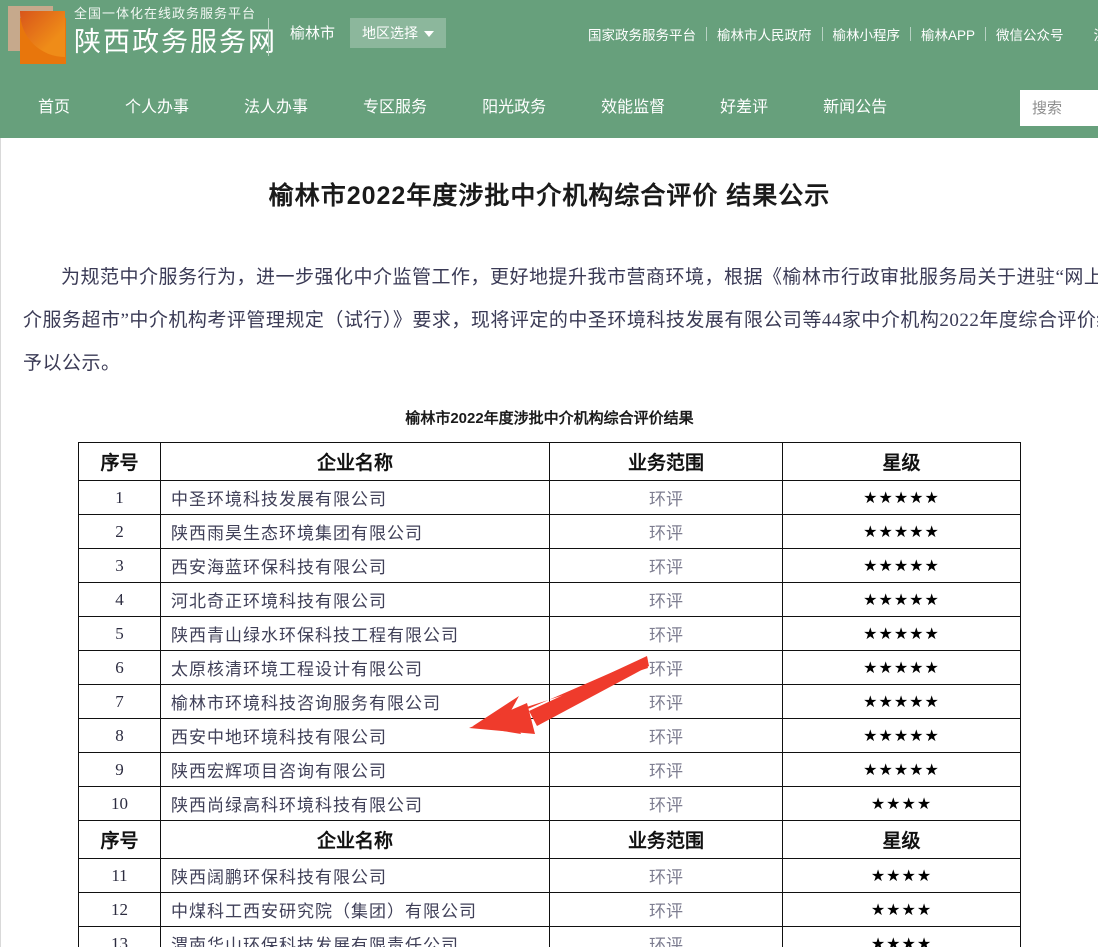  Describe the element at coordinates (355, 565) in the screenshot. I see `cell-company-name: 西安海蓝环保科技有限公司` at that location.